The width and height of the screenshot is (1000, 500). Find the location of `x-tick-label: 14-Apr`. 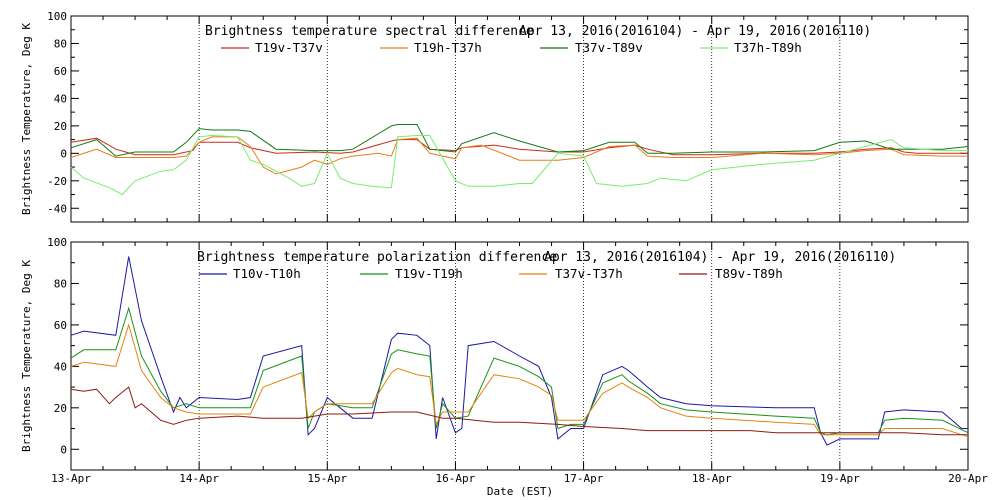

x-tick-label: 14-Apr is located at coordinates (199, 478).